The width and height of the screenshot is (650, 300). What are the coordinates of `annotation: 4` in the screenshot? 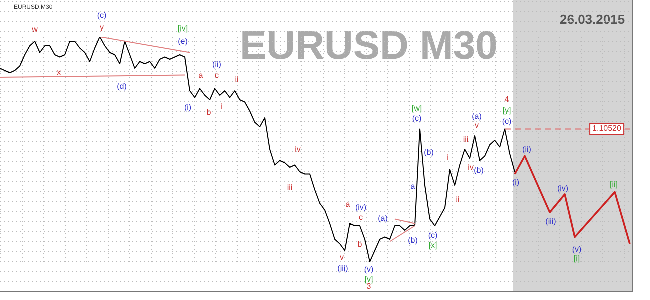 It's located at (507, 99).